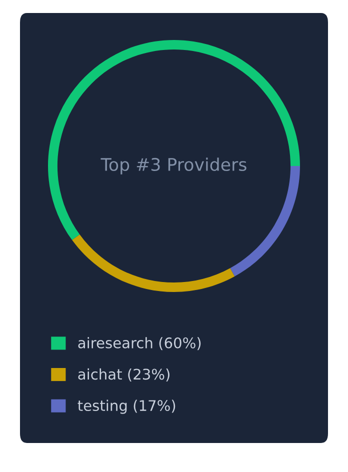 This screenshot has width=348, height=472. Describe the element at coordinates (173, 166) in the screenshot. I see `text: Top #3 Providers` at that location.